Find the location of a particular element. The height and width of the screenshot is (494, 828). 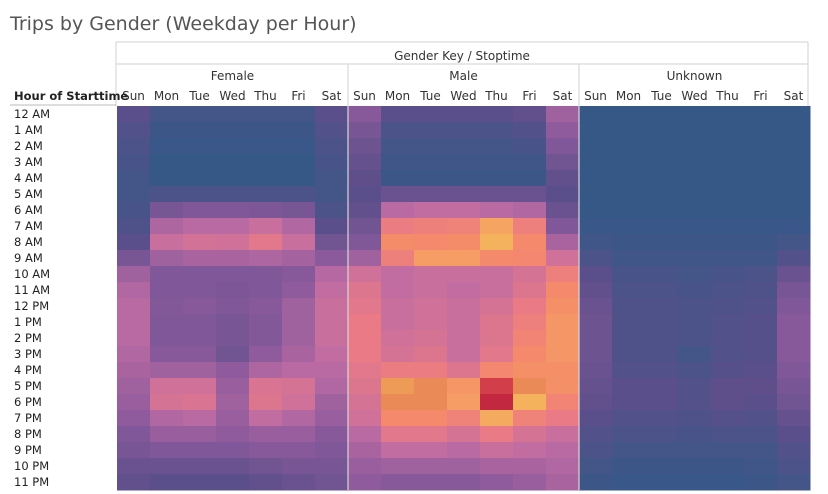

day-label: Mon is located at coordinates (628, 96).